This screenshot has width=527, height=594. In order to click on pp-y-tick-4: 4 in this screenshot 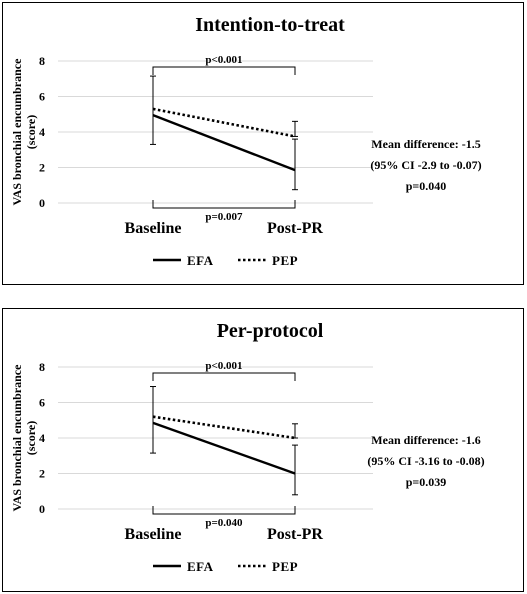, I will do `click(42, 438)`.